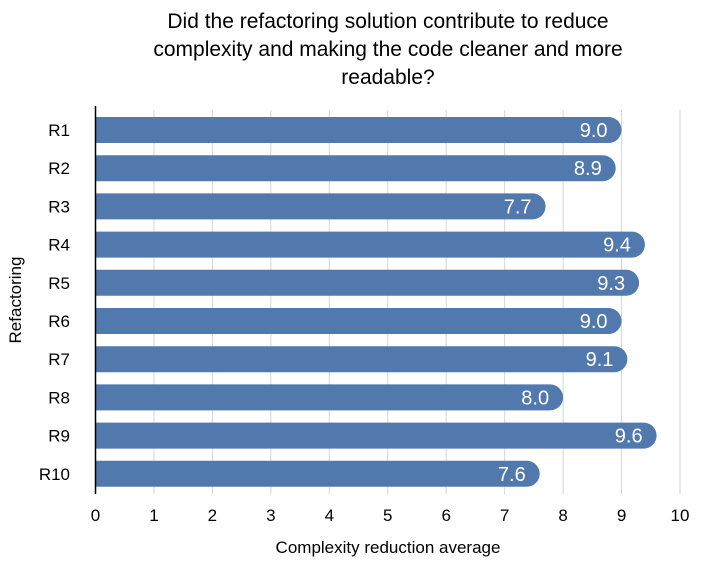  I want to click on bar-R10, so click(317, 473).